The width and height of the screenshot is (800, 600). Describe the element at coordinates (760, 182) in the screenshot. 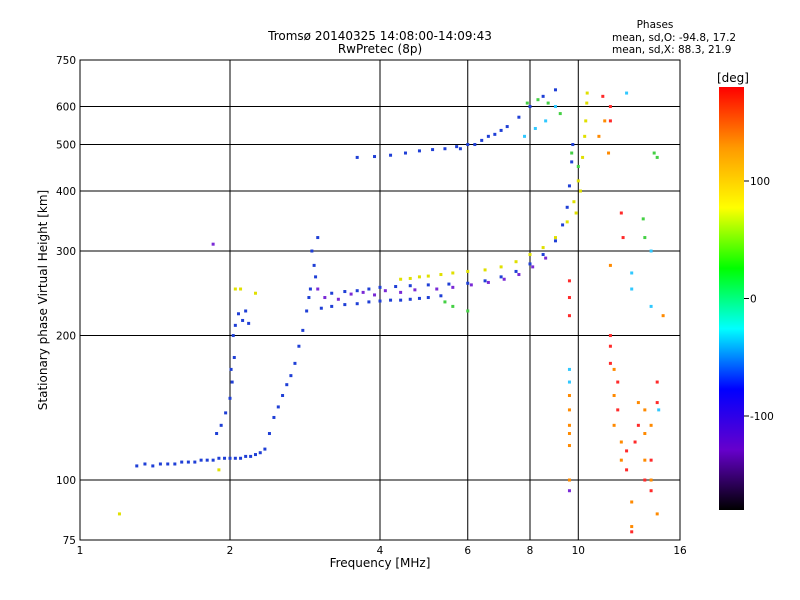

I see `colorbar-tick-label: 100` at that location.